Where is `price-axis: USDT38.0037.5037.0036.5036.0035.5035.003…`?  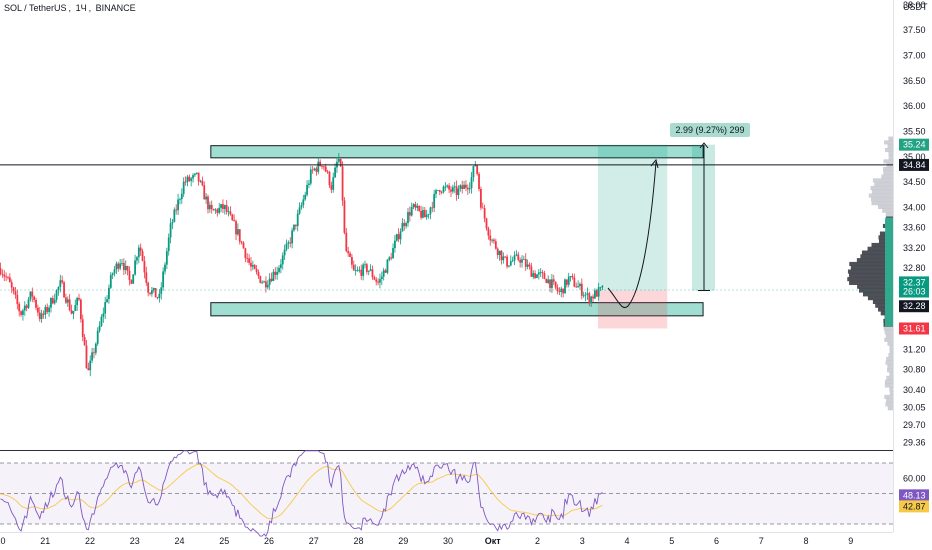 price-axis: USDT38.0037.5037.0036.5036.0035.5035.003… is located at coordinates (914, 223).